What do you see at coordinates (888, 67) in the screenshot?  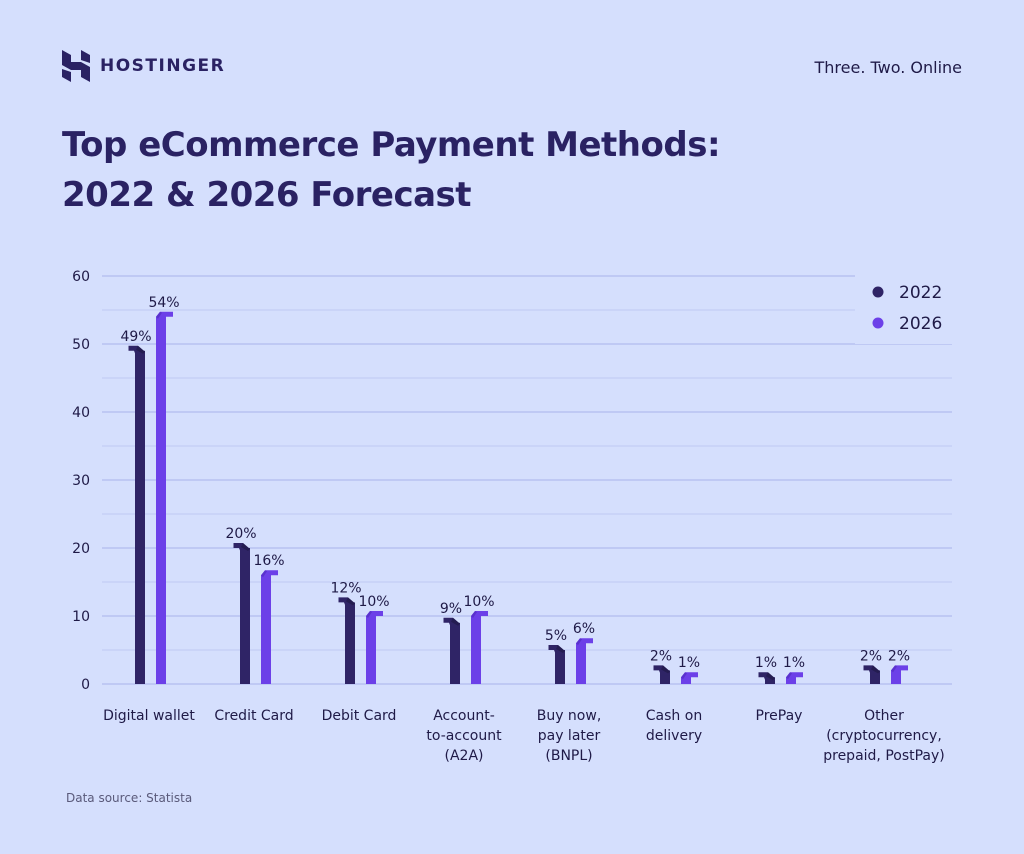 I see `tagline: Three. Two. Online` at bounding box center [888, 67].